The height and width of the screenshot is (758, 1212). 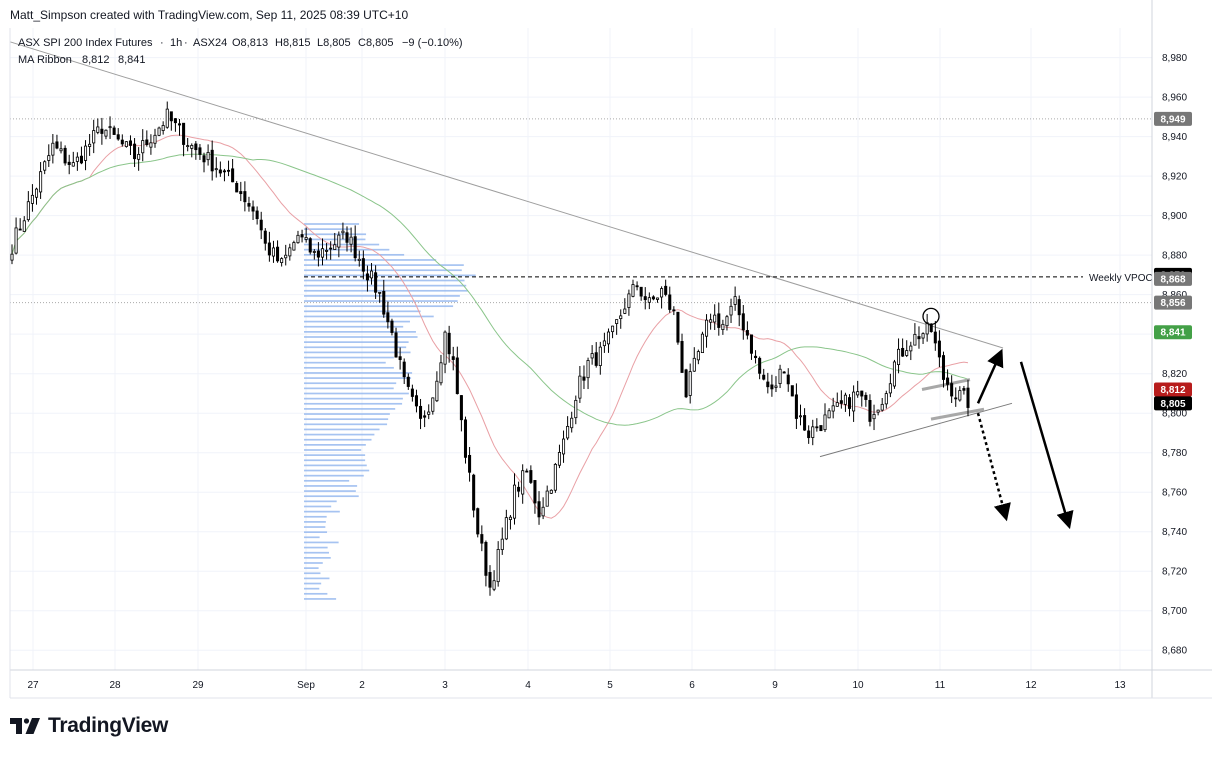 What do you see at coordinates (1031, 685) in the screenshot?
I see `x-tick-label: 12` at bounding box center [1031, 685].